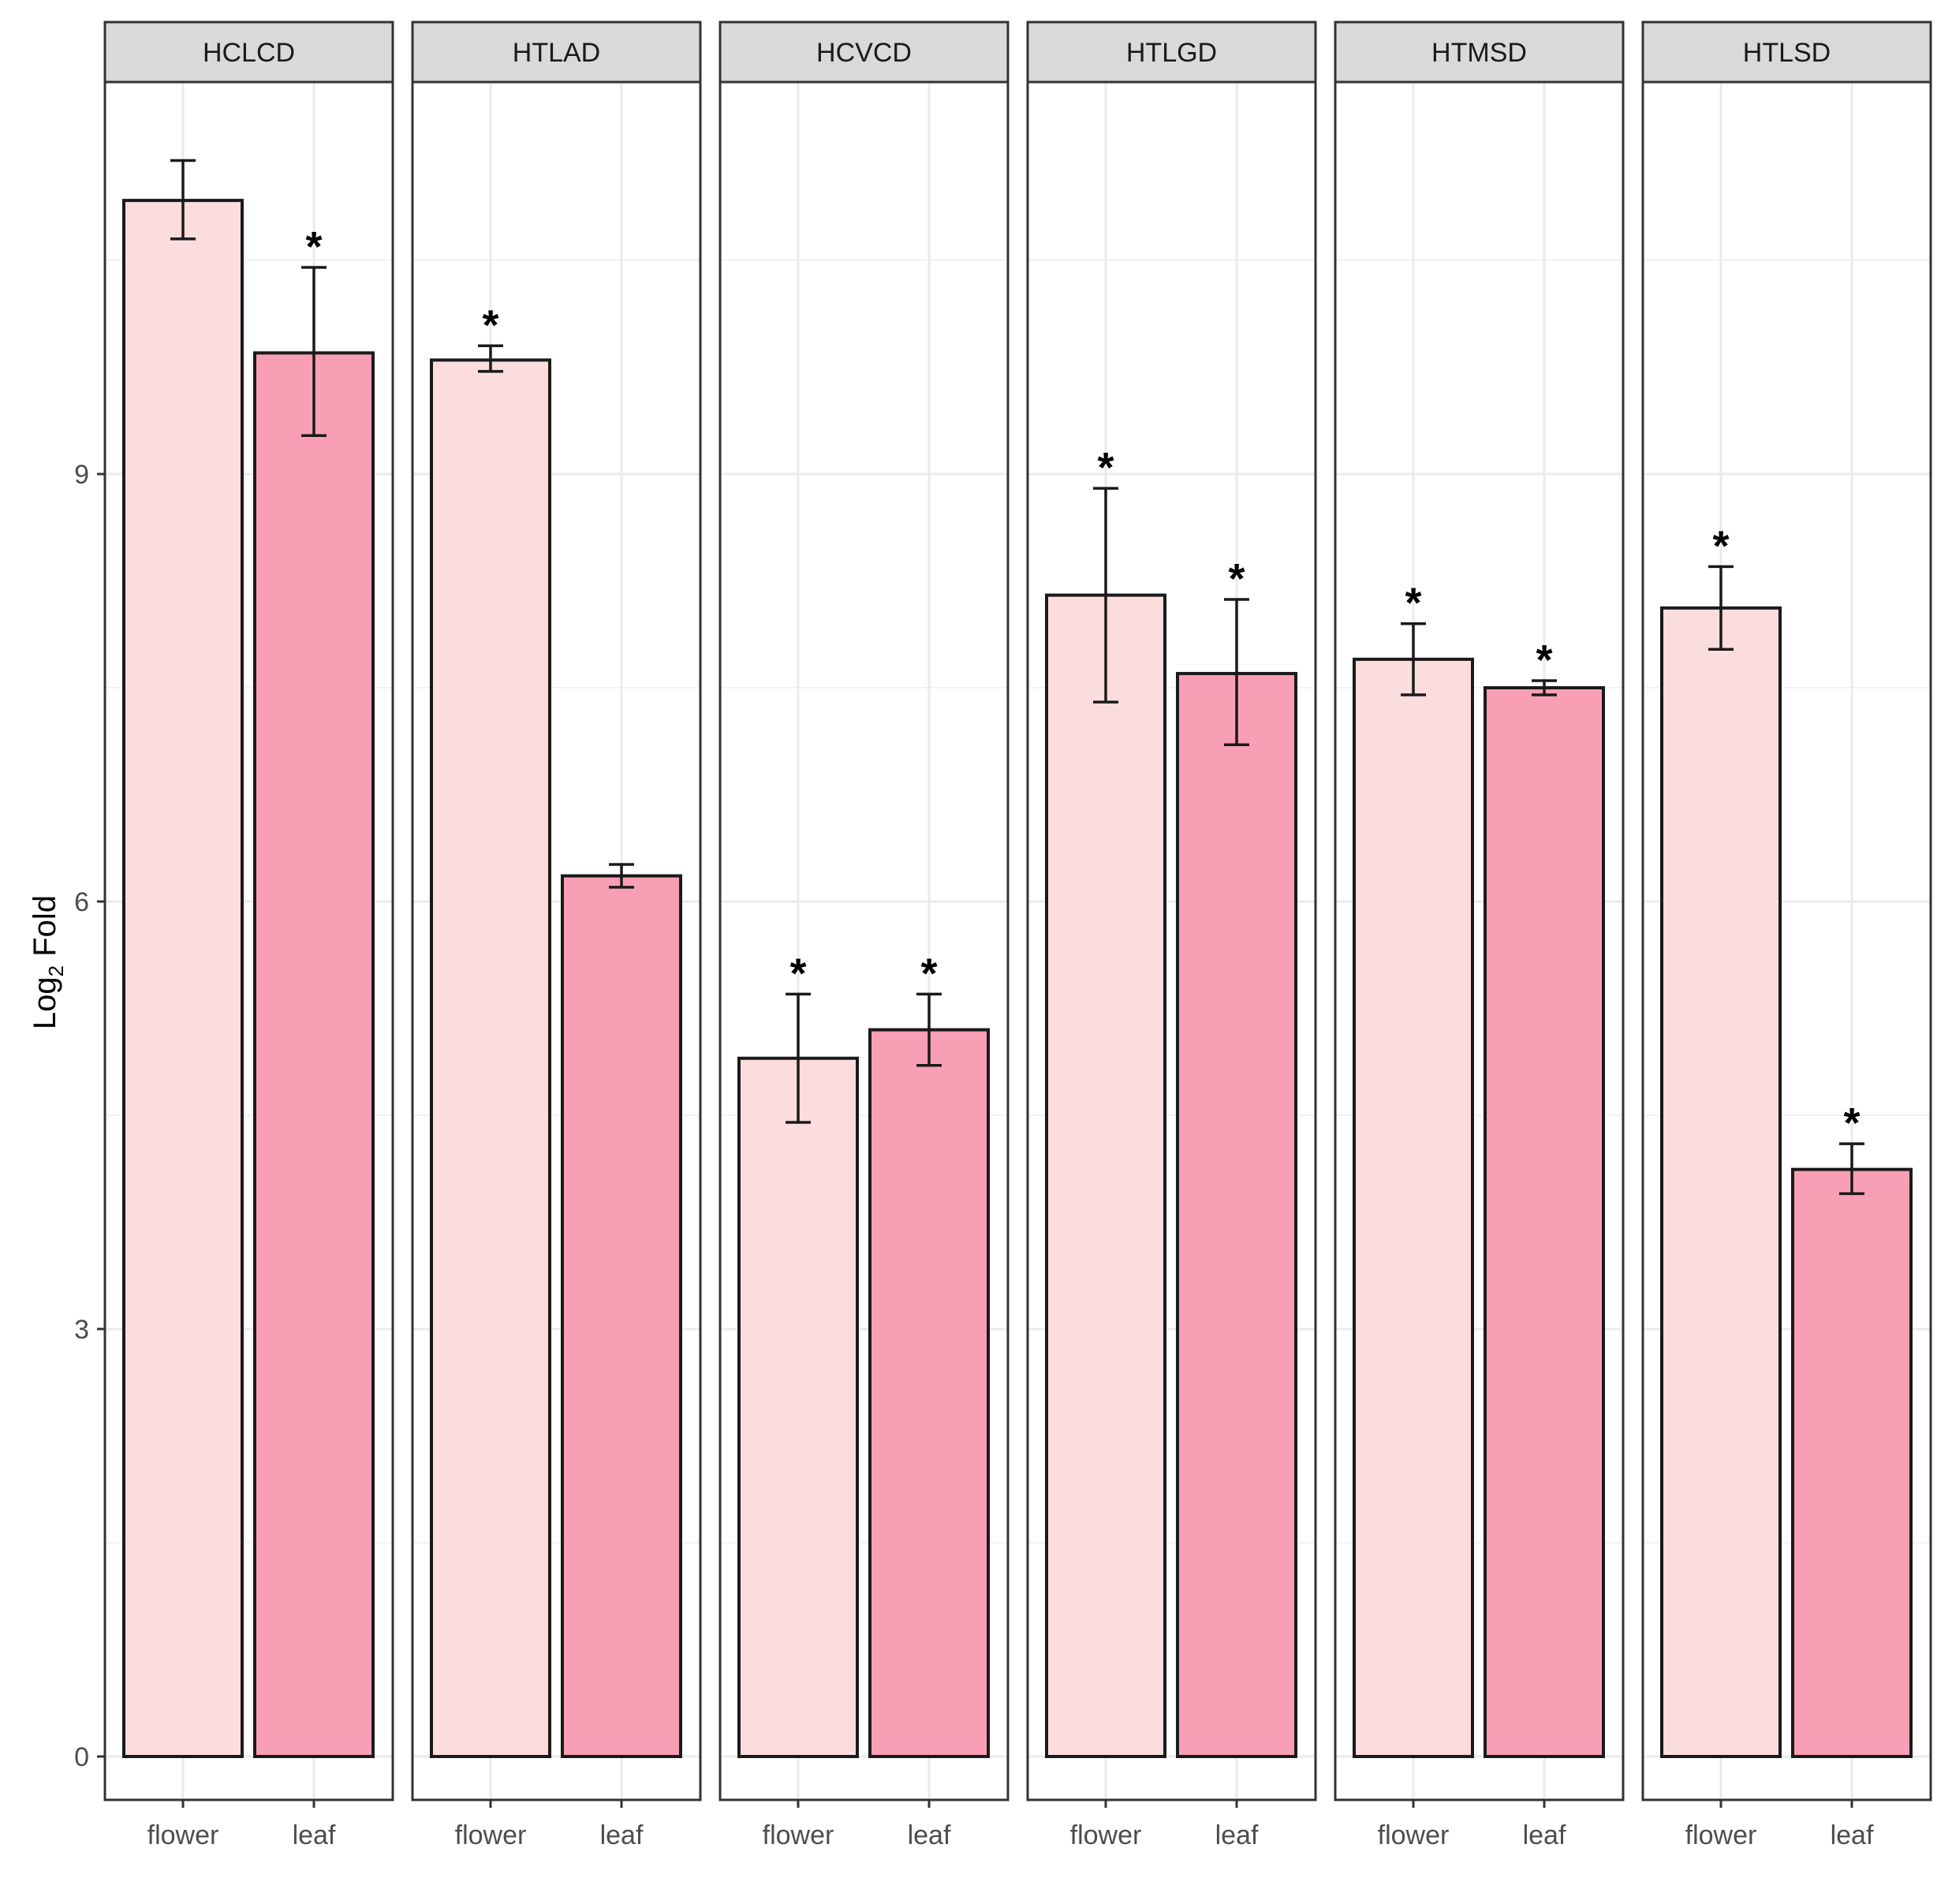 This screenshot has width=1952, height=1904. I want to click on y-axis-label-rest: Fold, so click(45, 930).